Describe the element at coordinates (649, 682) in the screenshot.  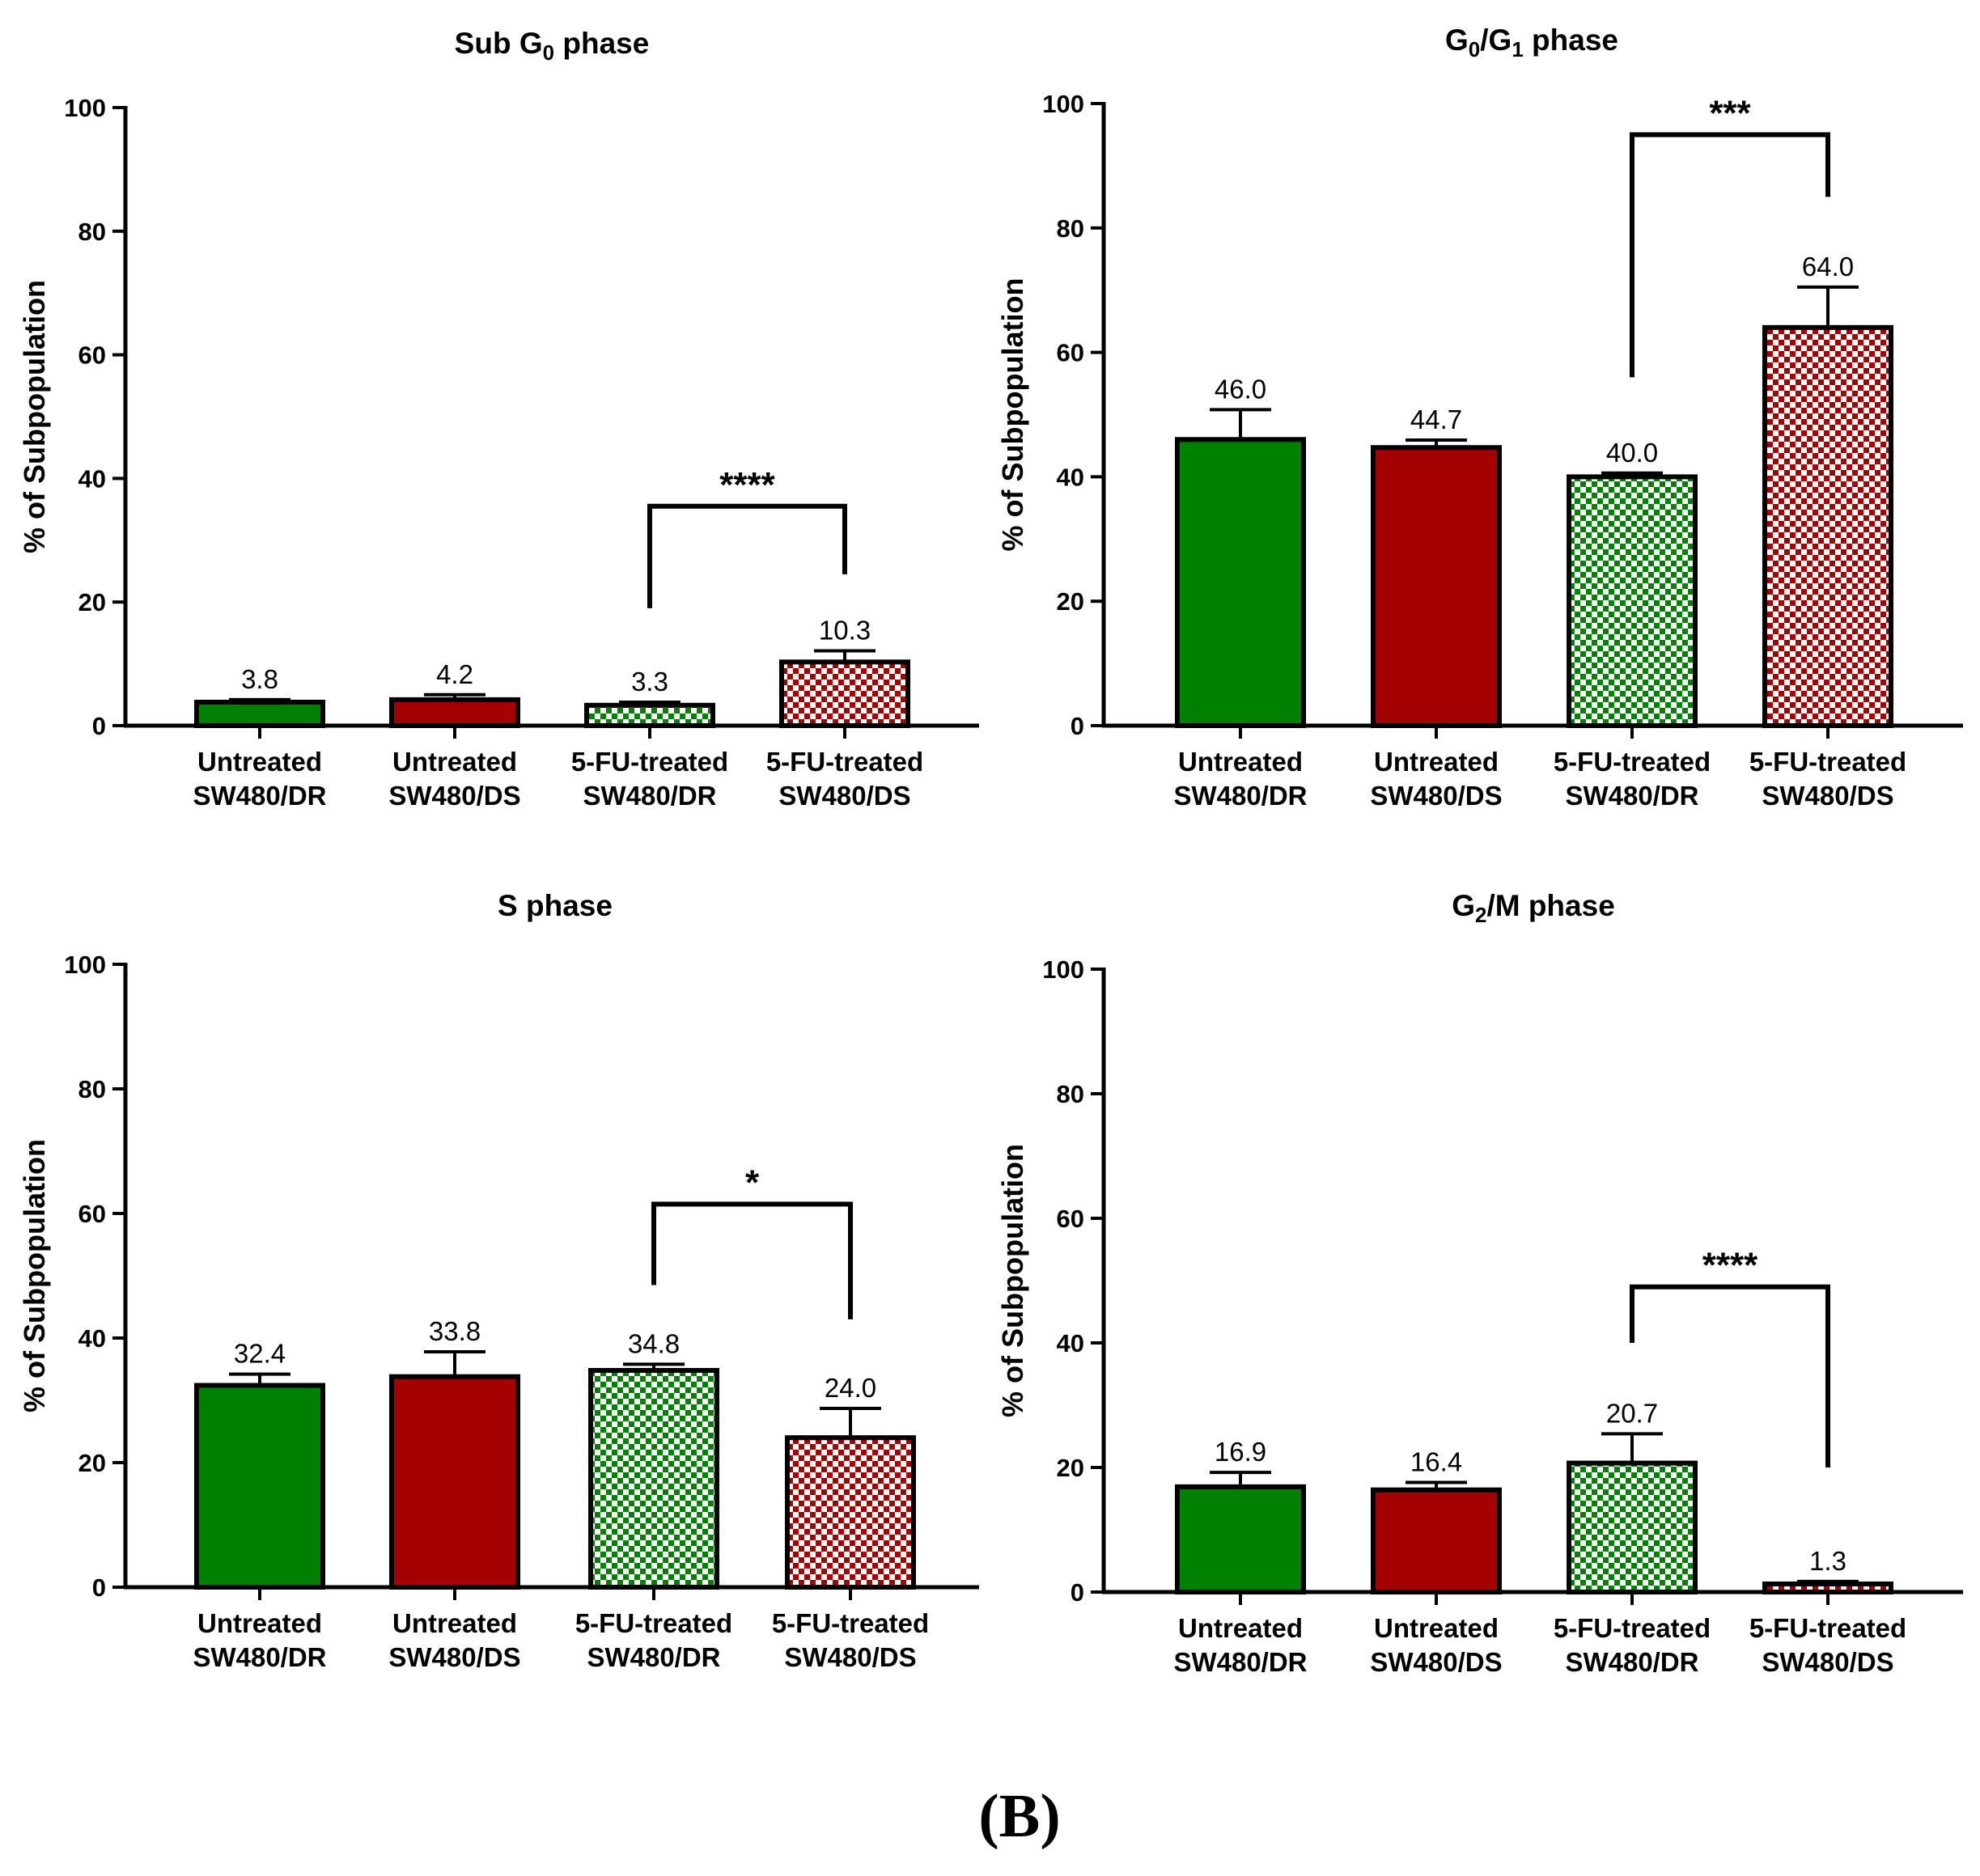
I see `data-label: 3.3` at that location.